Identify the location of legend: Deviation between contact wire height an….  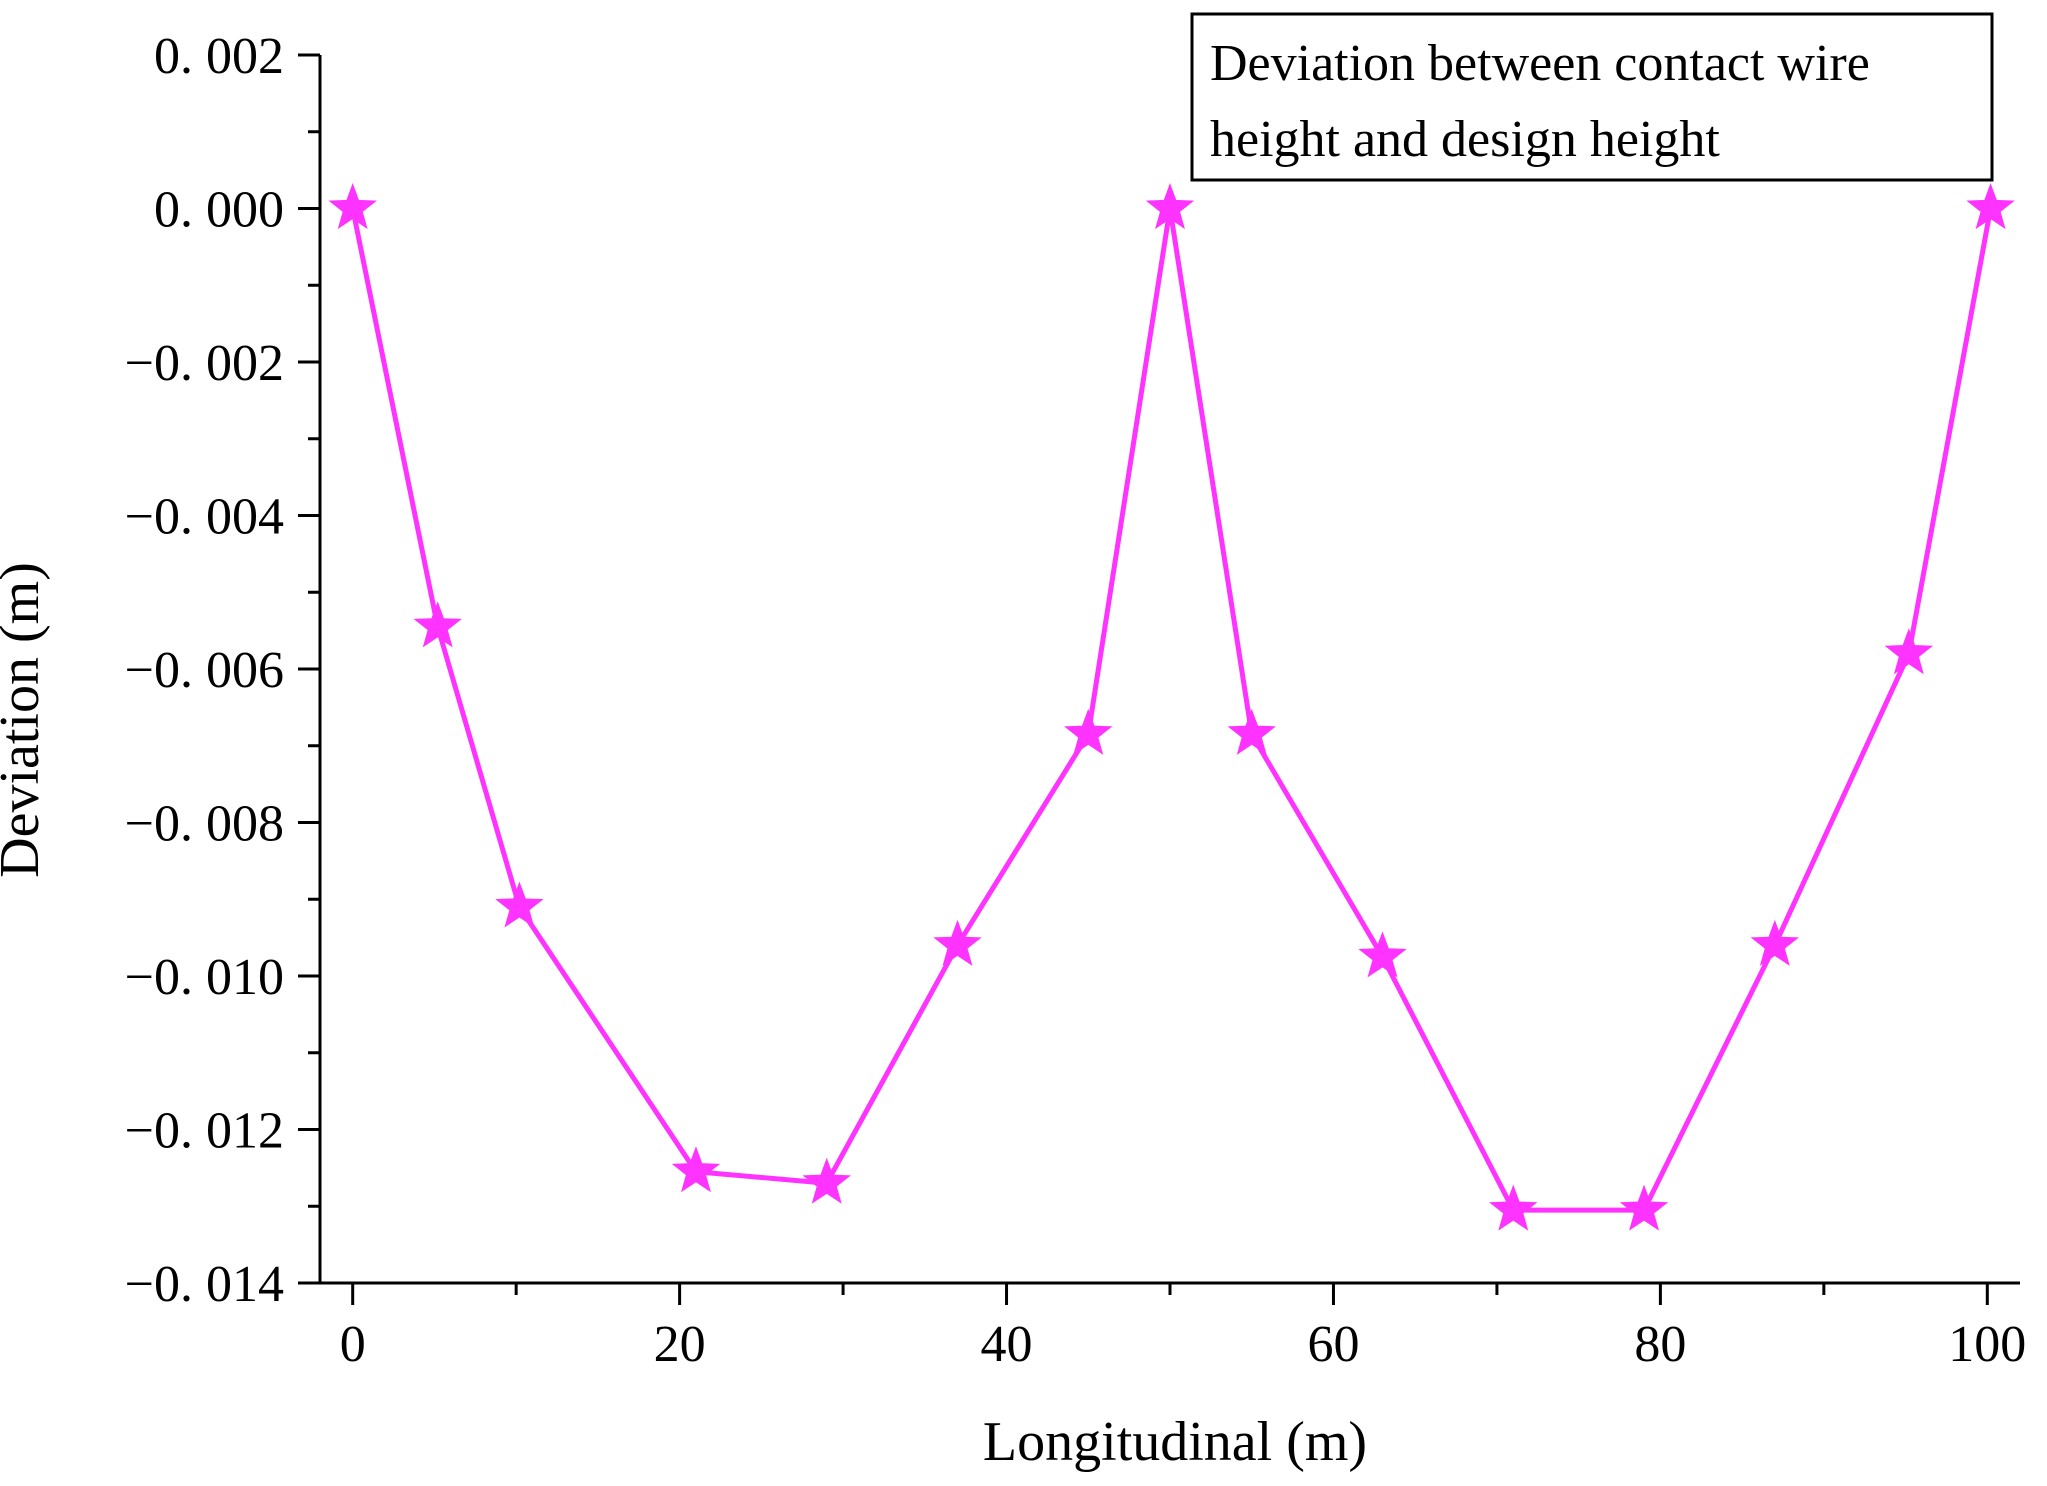
(1592, 97).